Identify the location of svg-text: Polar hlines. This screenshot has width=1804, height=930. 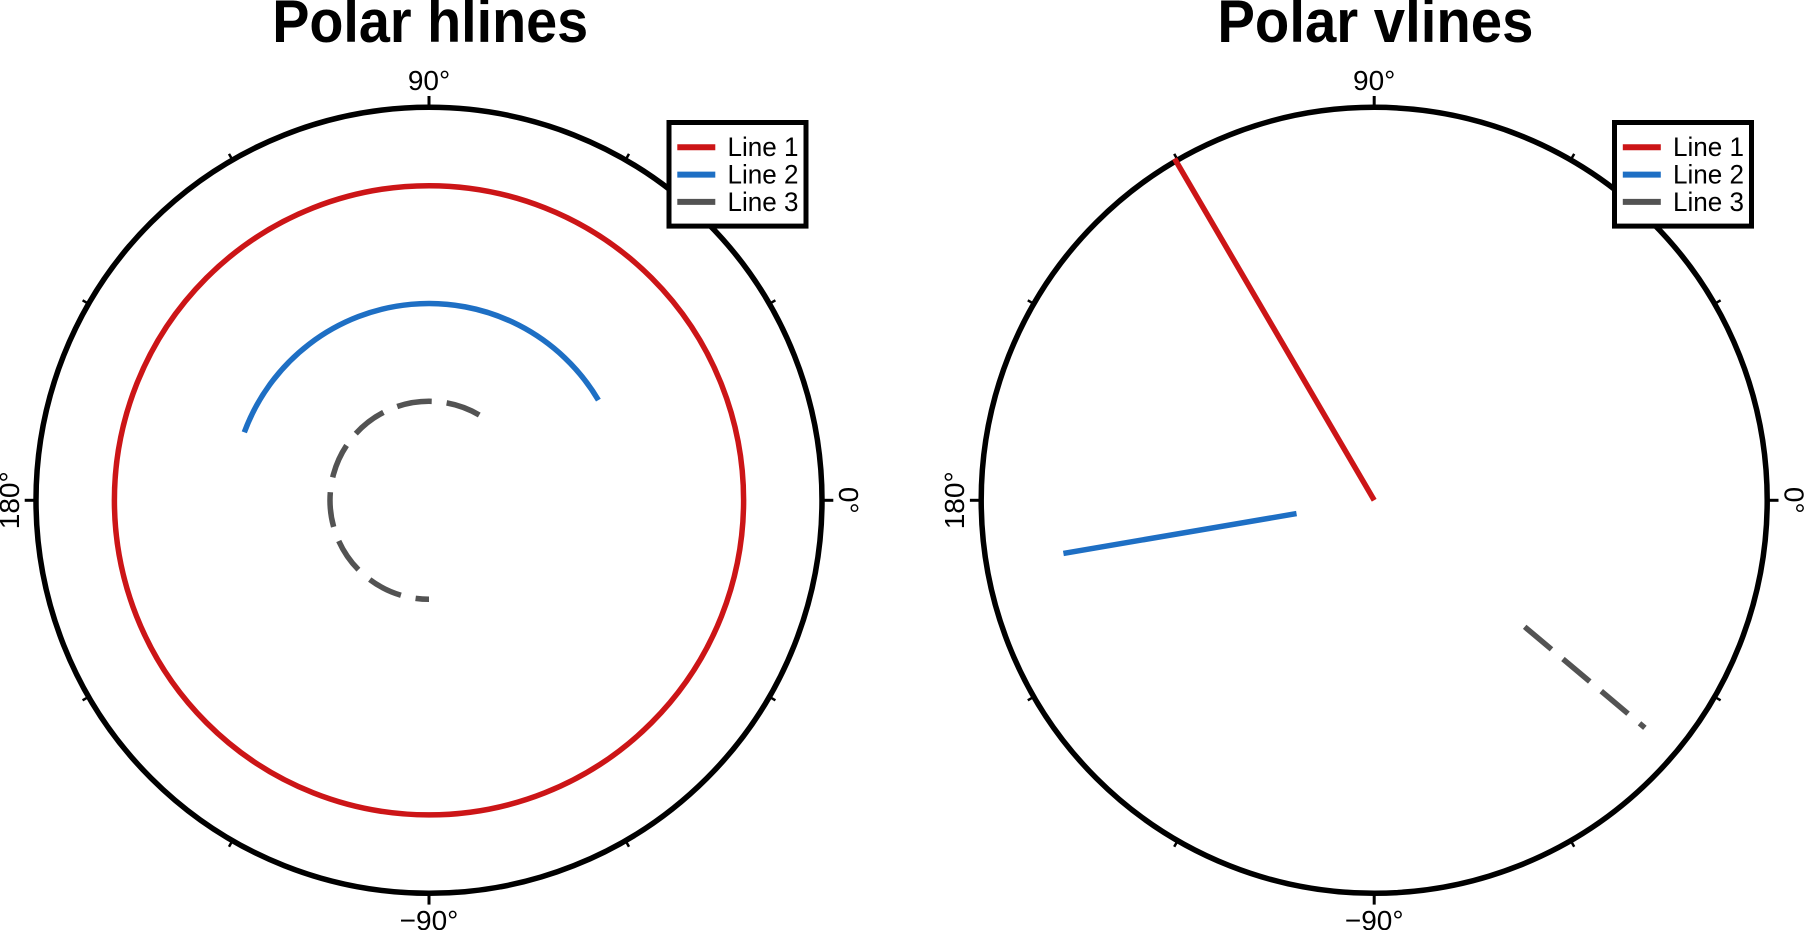
(430, 27).